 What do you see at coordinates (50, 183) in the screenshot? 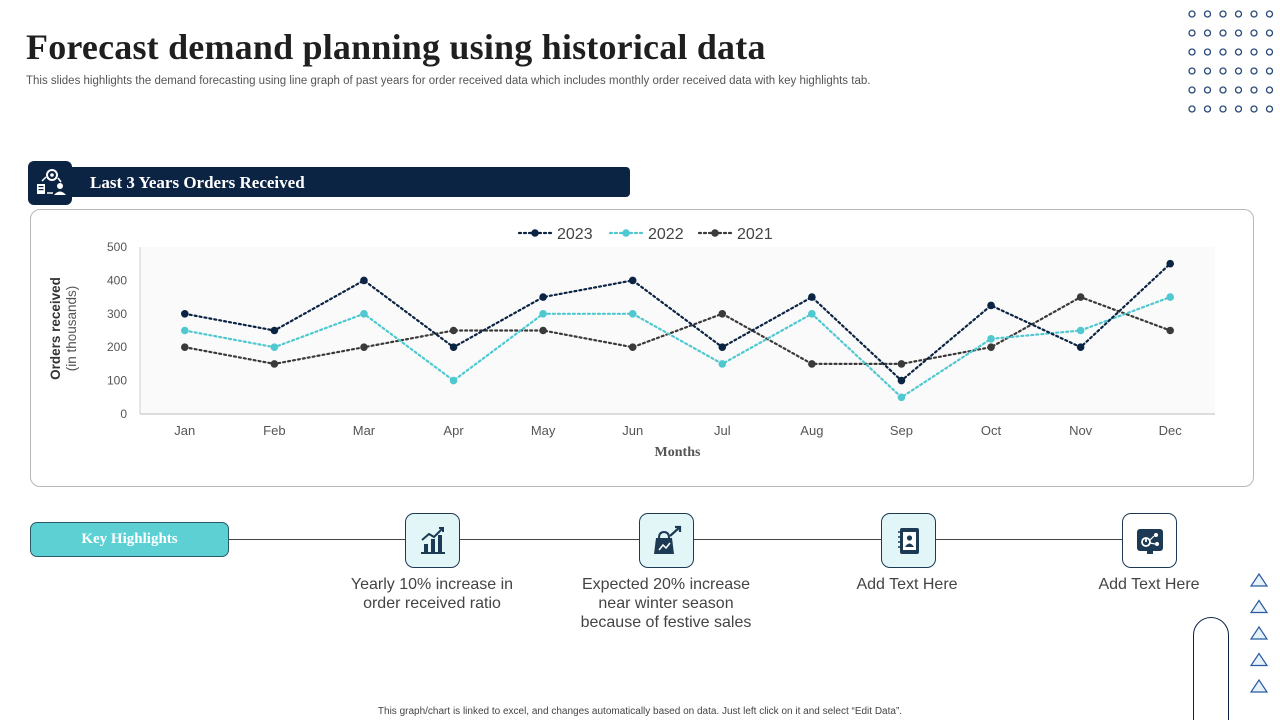
I see `process-gear-icon` at bounding box center [50, 183].